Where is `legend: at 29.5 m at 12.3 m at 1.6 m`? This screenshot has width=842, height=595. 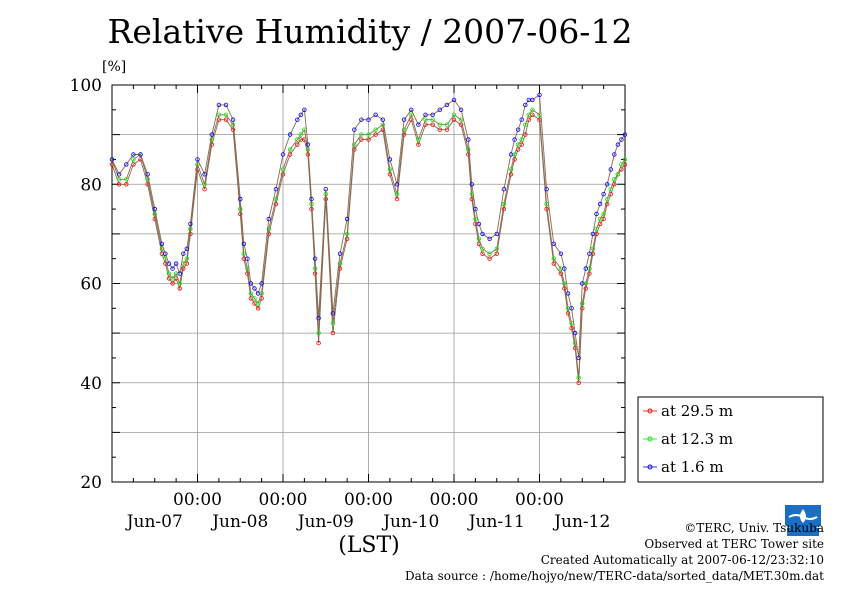
legend: at 29.5 m at 12.3 m at 1.6 m is located at coordinates (730, 439).